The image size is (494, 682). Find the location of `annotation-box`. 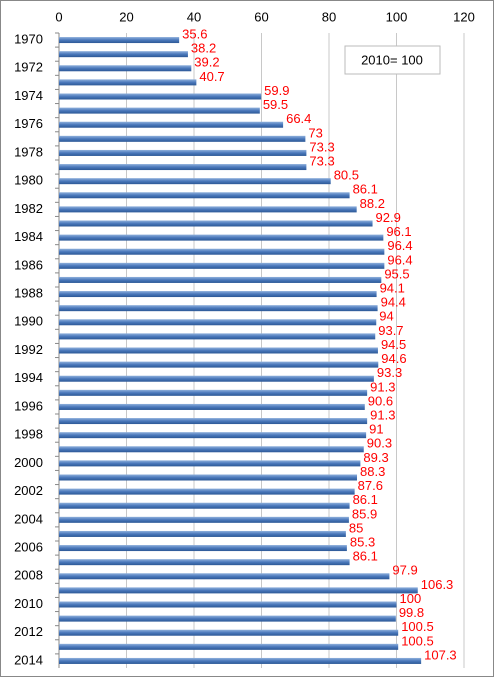

annotation-box is located at coordinates (392, 60).